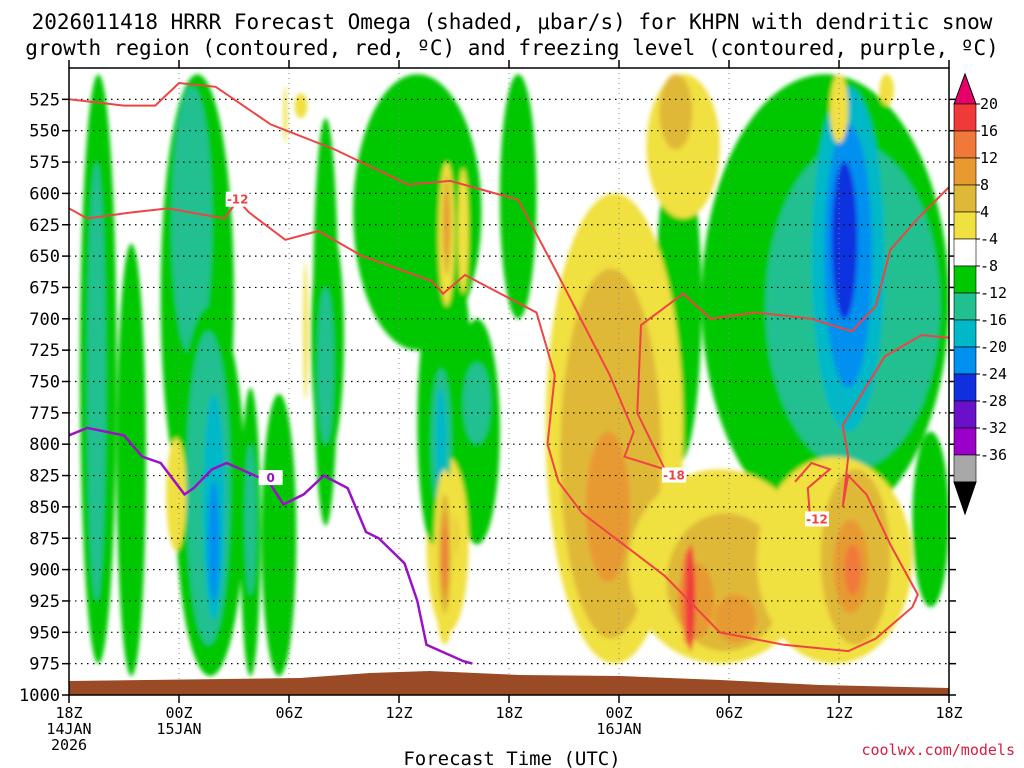  I want to click on y-tick-label-725: 725, so click(44, 351).